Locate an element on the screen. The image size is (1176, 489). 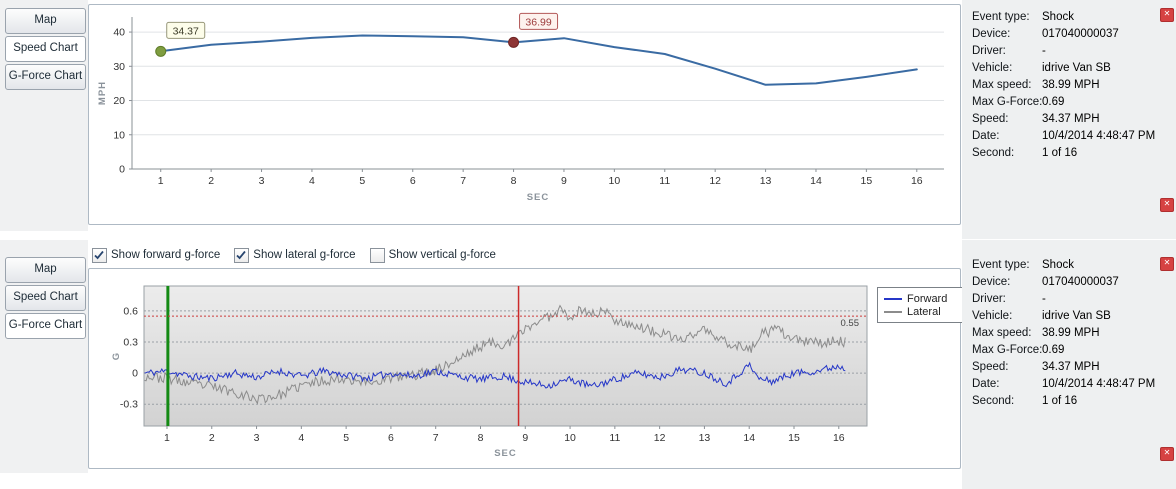
svg-text: 2 is located at coordinates (212, 438).